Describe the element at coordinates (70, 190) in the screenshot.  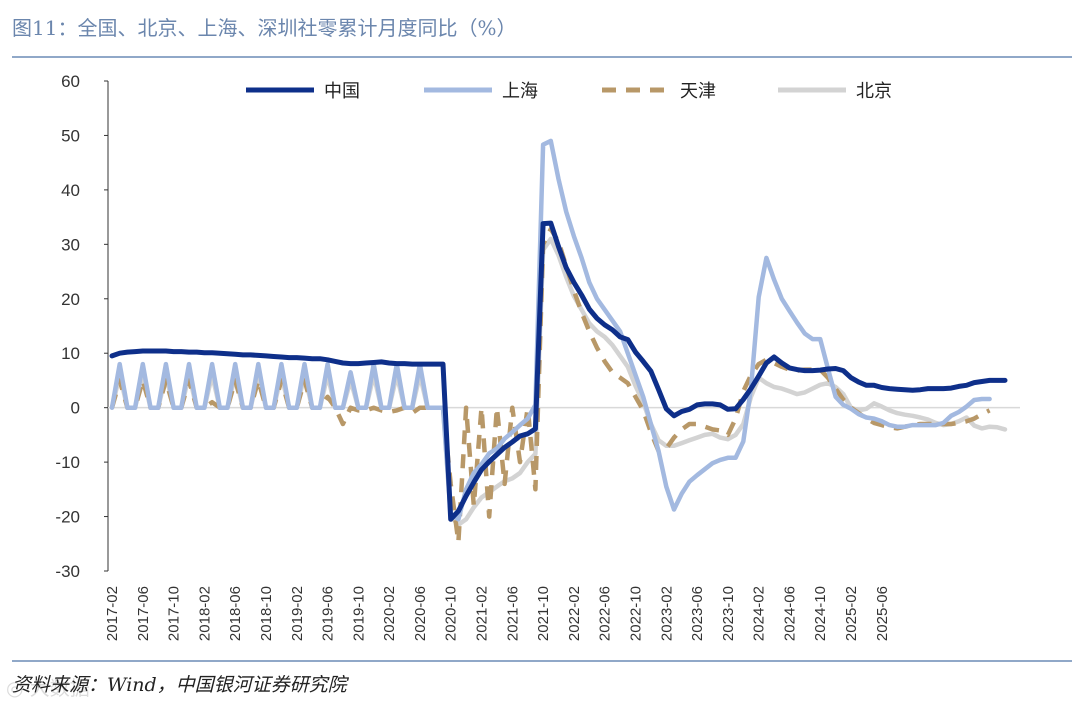
I see `y-tick-label: 40` at that location.